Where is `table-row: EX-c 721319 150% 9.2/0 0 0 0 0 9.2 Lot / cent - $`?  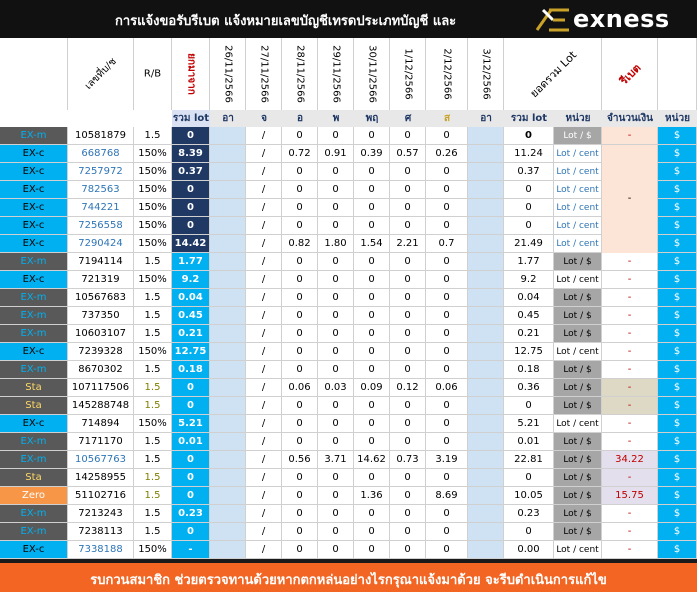 table-row: EX-c 721319 150% 9.2/0 0 0 0 0 9.2 Lot / cent - $ is located at coordinates (348, 280).